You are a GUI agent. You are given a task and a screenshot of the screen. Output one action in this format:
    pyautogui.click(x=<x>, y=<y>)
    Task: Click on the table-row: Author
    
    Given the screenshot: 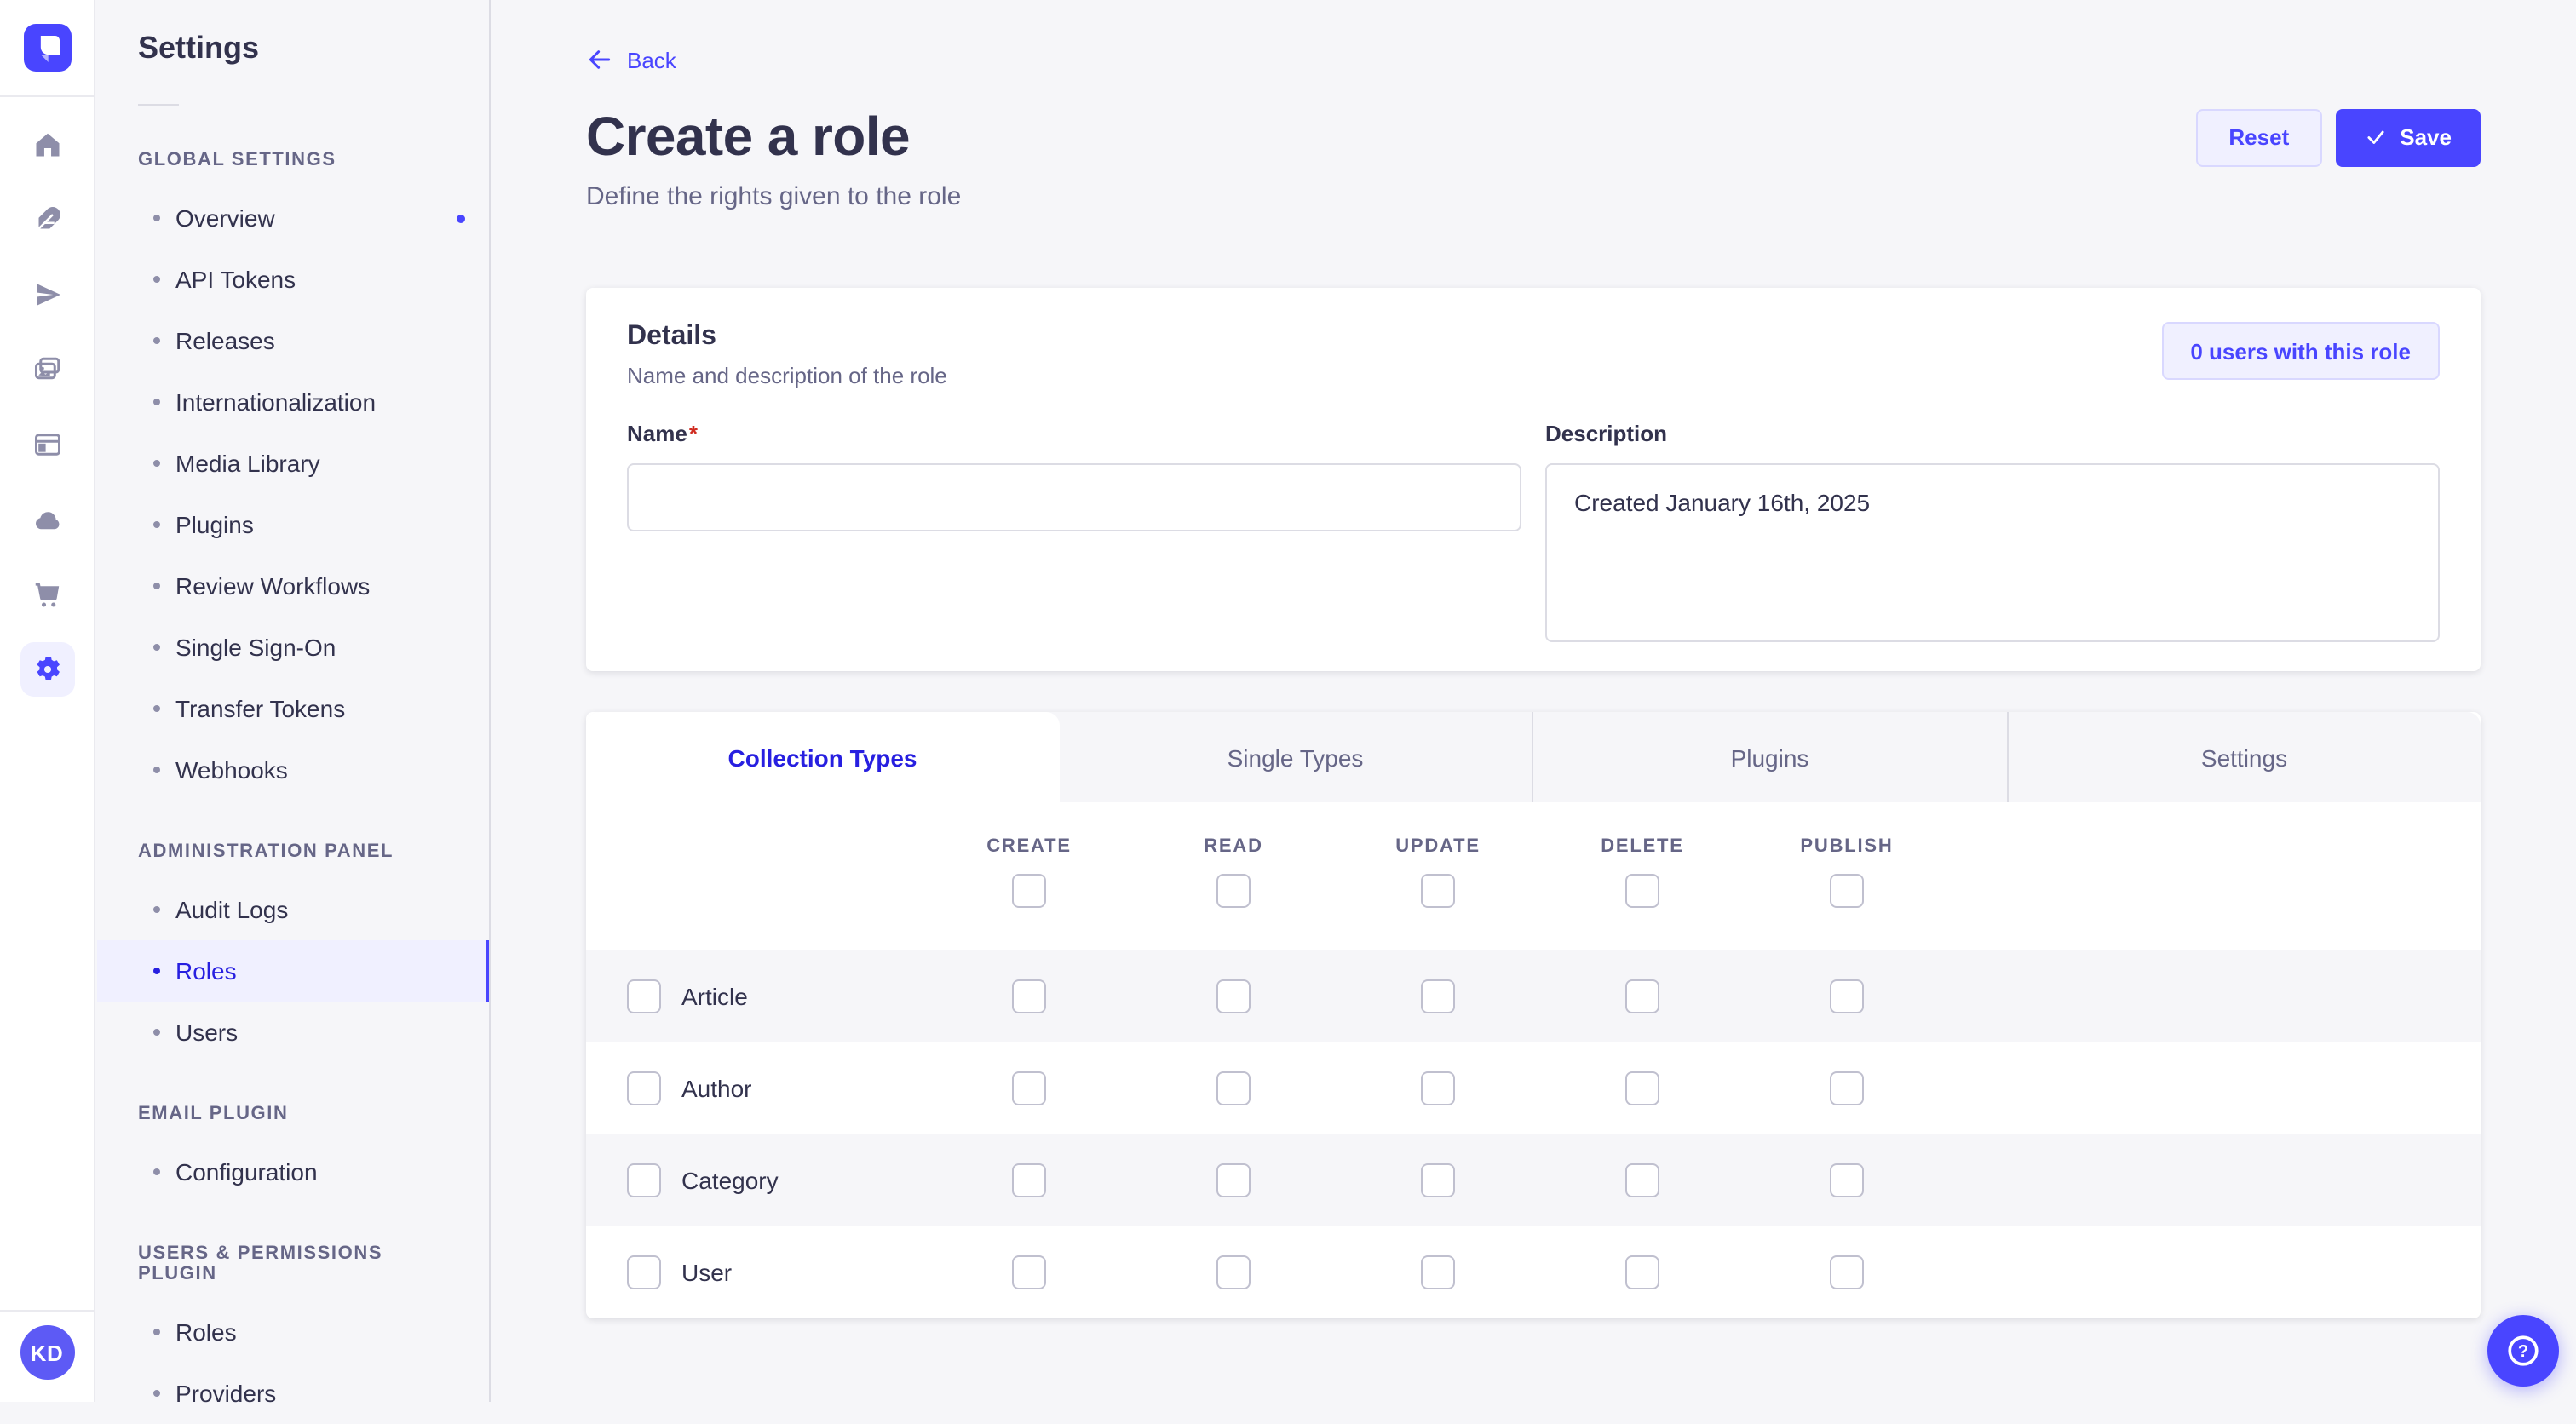 What is the action you would take?
    pyautogui.click(x=1534, y=1088)
    